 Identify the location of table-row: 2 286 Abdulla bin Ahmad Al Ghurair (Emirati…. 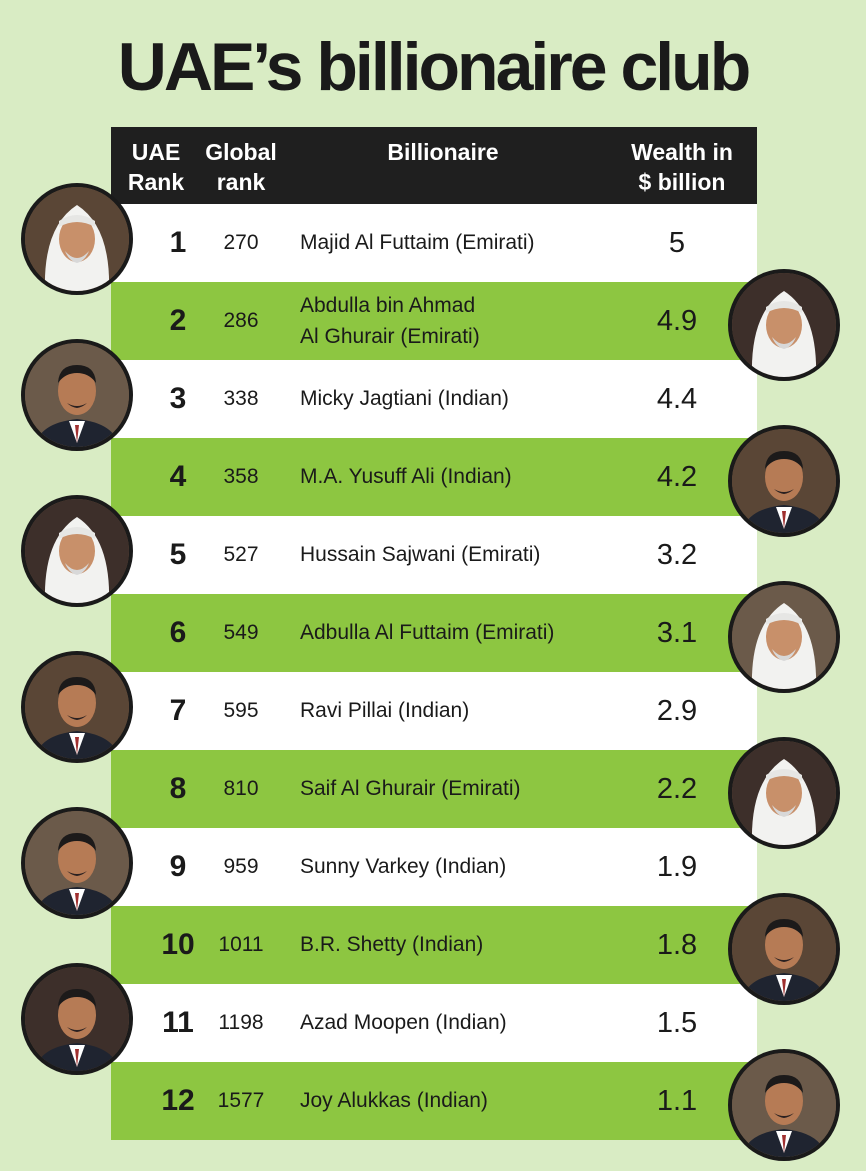
(434, 321).